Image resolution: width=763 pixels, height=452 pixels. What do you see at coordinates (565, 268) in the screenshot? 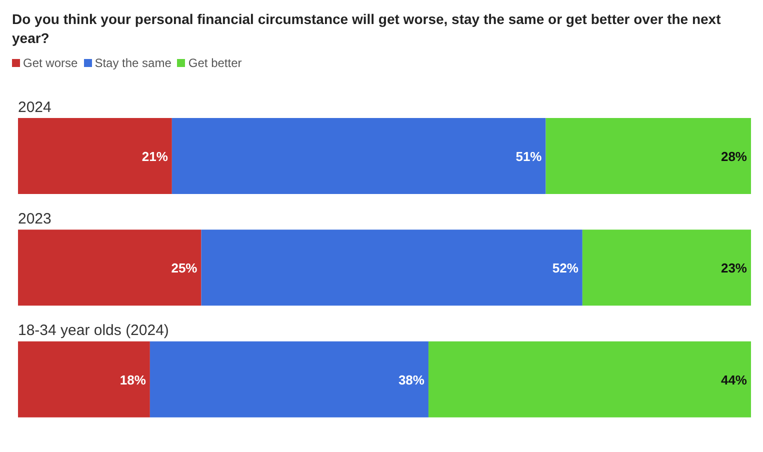
I see `data-label: 52%` at bounding box center [565, 268].